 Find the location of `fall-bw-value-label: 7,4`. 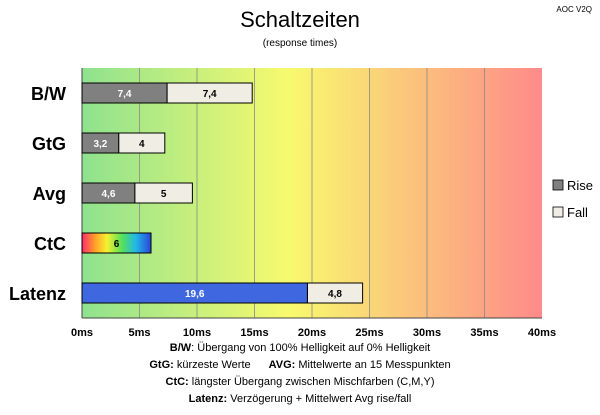

fall-bw-value-label: 7,4 is located at coordinates (210, 94).